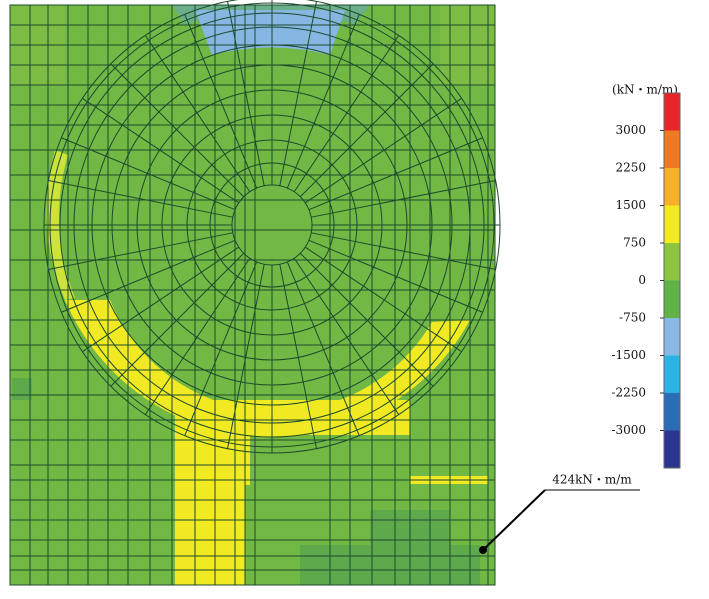 The height and width of the screenshot is (599, 709). What do you see at coordinates (628, 393) in the screenshot?
I see `legend-tick-label: -2250` at bounding box center [628, 393].